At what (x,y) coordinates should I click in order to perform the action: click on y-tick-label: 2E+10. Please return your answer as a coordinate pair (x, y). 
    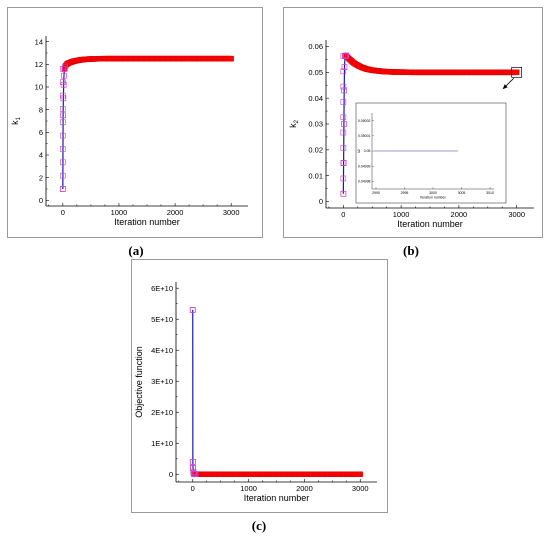
    Looking at the image, I should click on (162, 412).